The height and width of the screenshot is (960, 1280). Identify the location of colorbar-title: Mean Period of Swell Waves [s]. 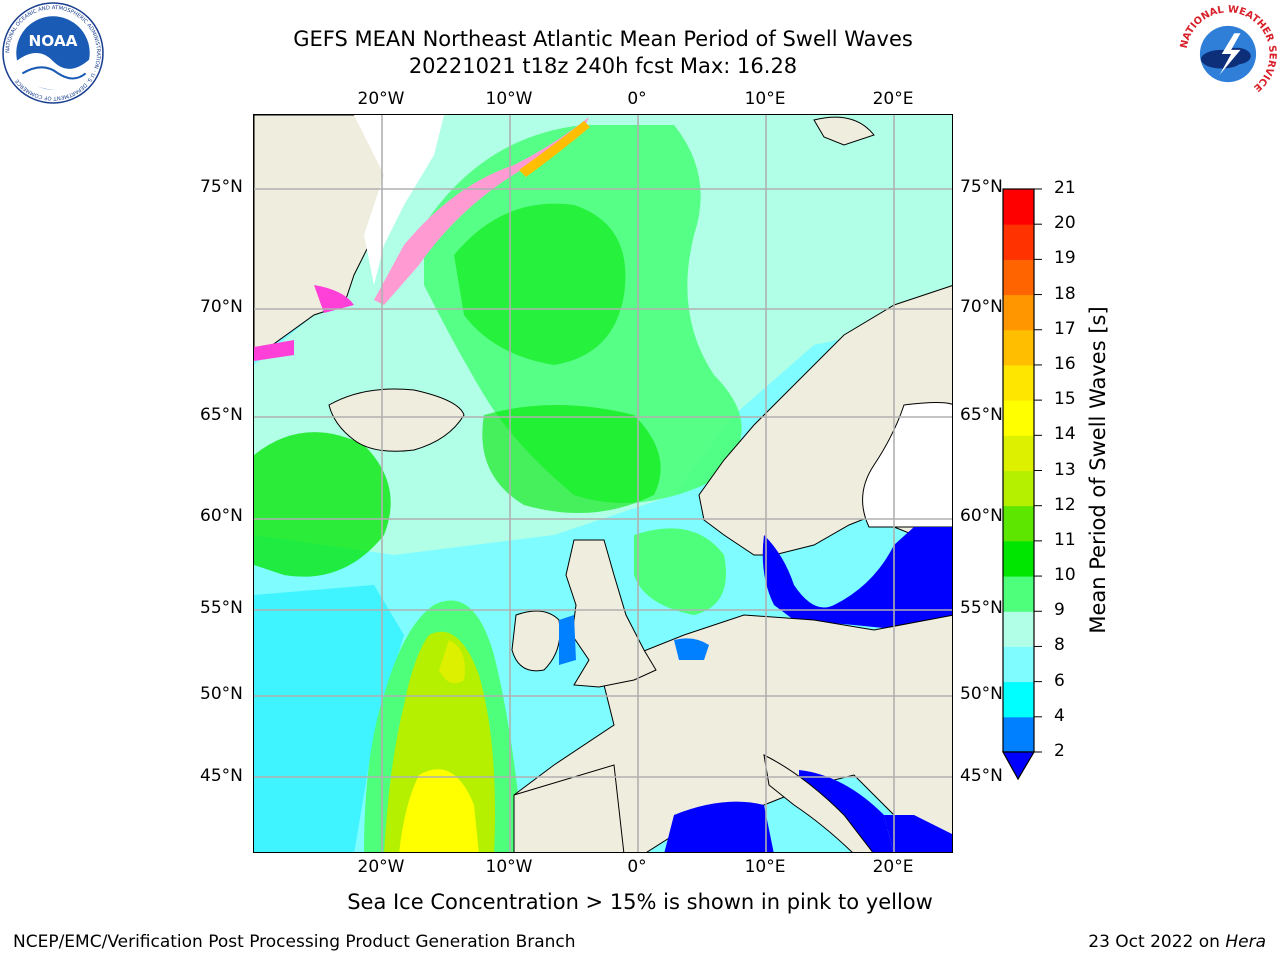
(1098, 470).